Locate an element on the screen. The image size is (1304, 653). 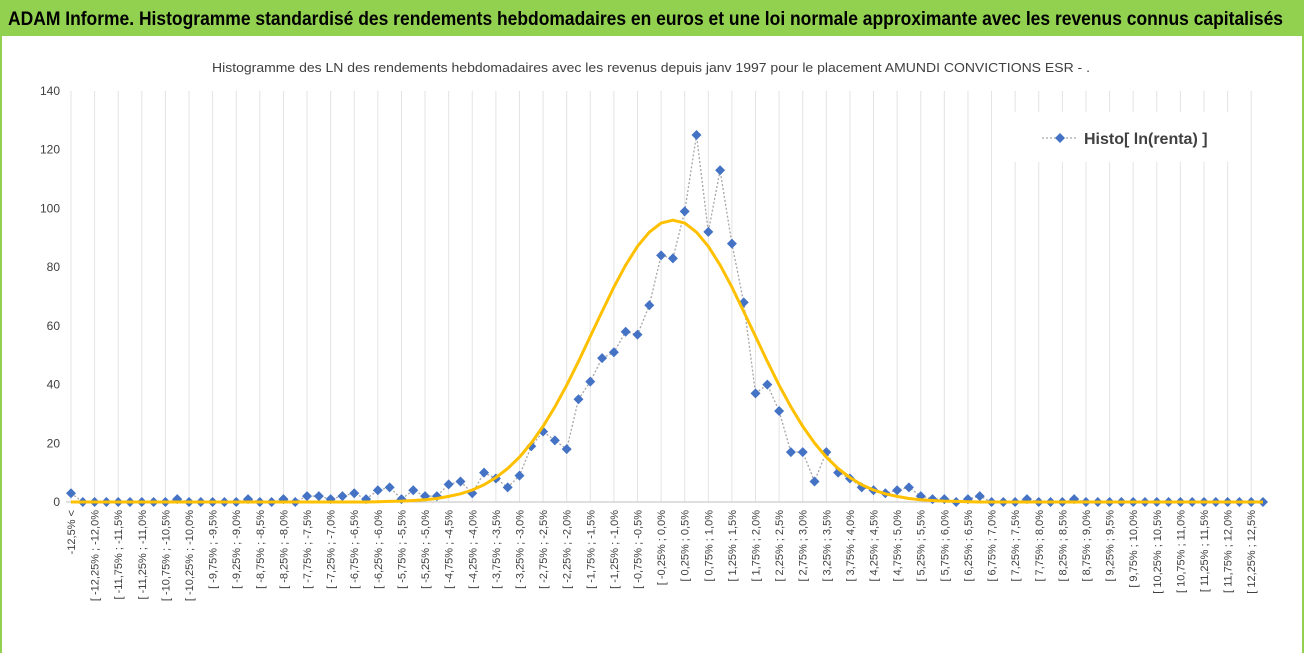
x-tick-label: [ 8,75% ; 9,0% is located at coordinates (1087, 546).